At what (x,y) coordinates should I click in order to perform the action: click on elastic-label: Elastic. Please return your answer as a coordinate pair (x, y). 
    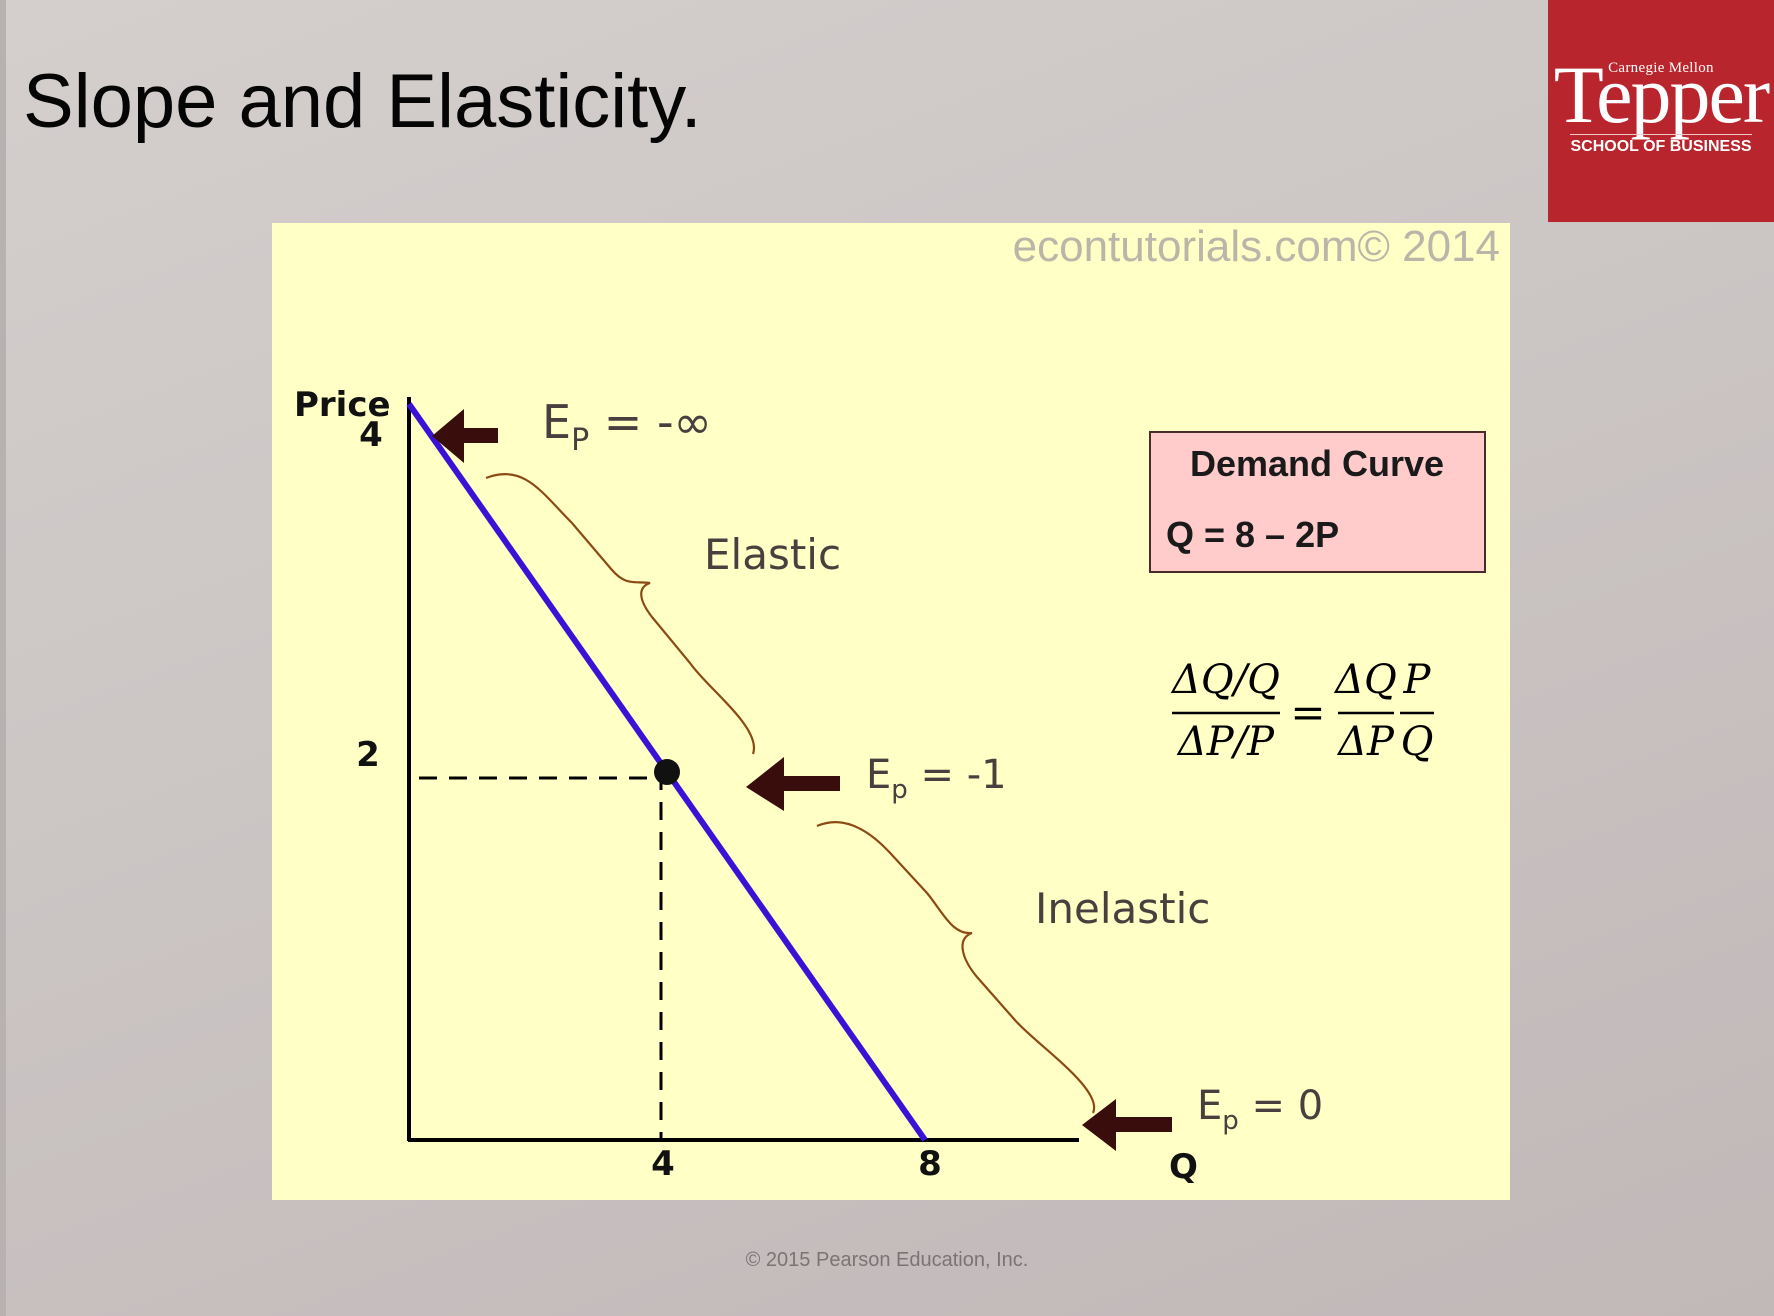
    Looking at the image, I should click on (772, 554).